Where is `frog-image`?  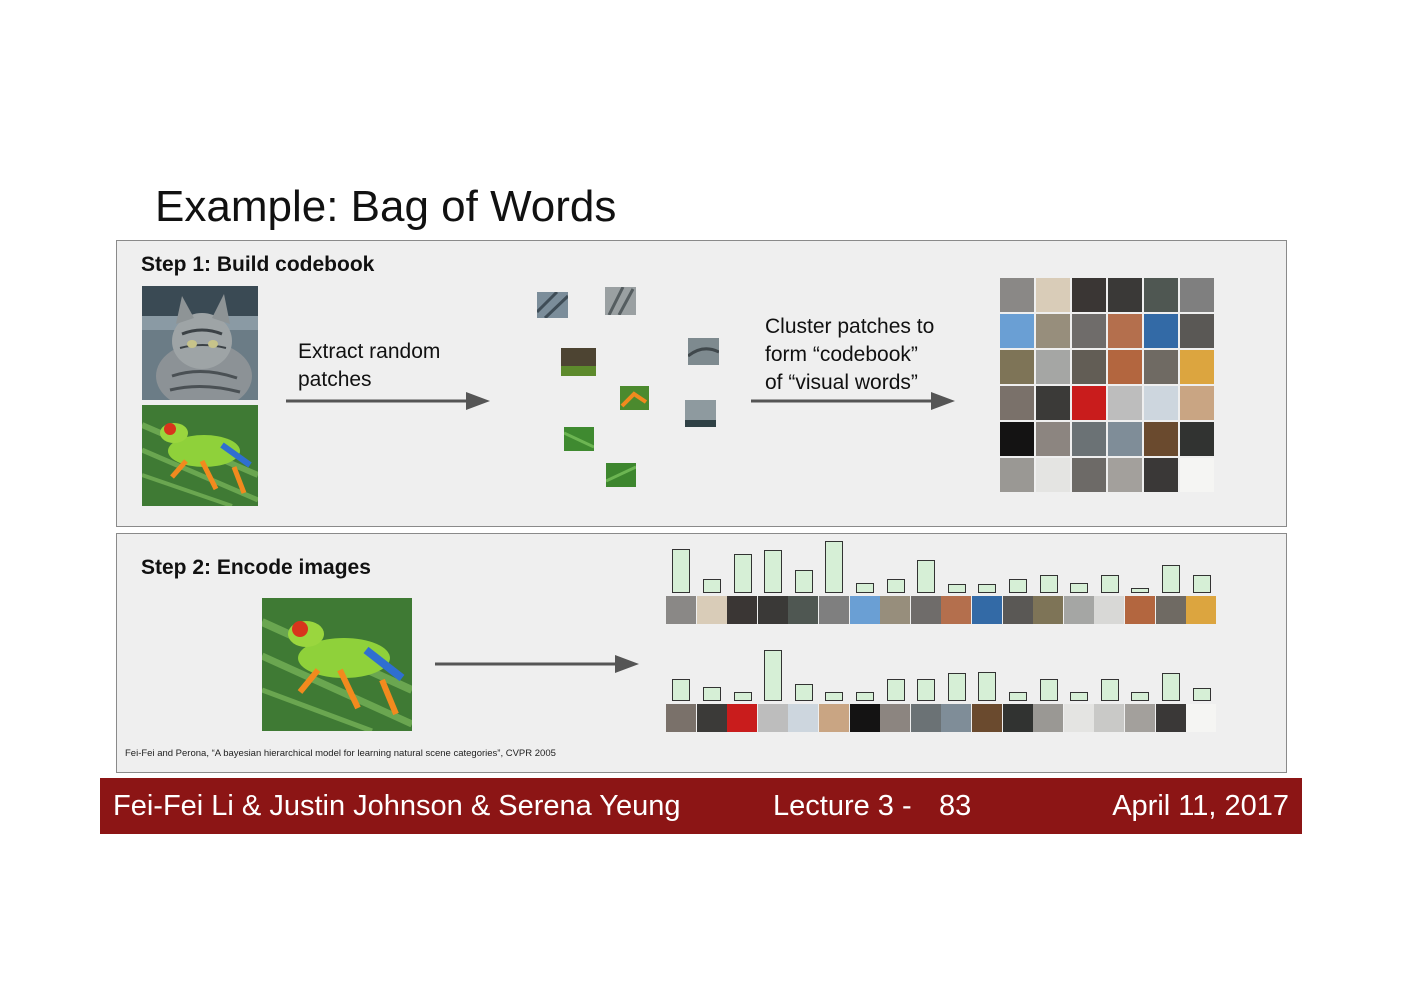
frog-image is located at coordinates (200, 455).